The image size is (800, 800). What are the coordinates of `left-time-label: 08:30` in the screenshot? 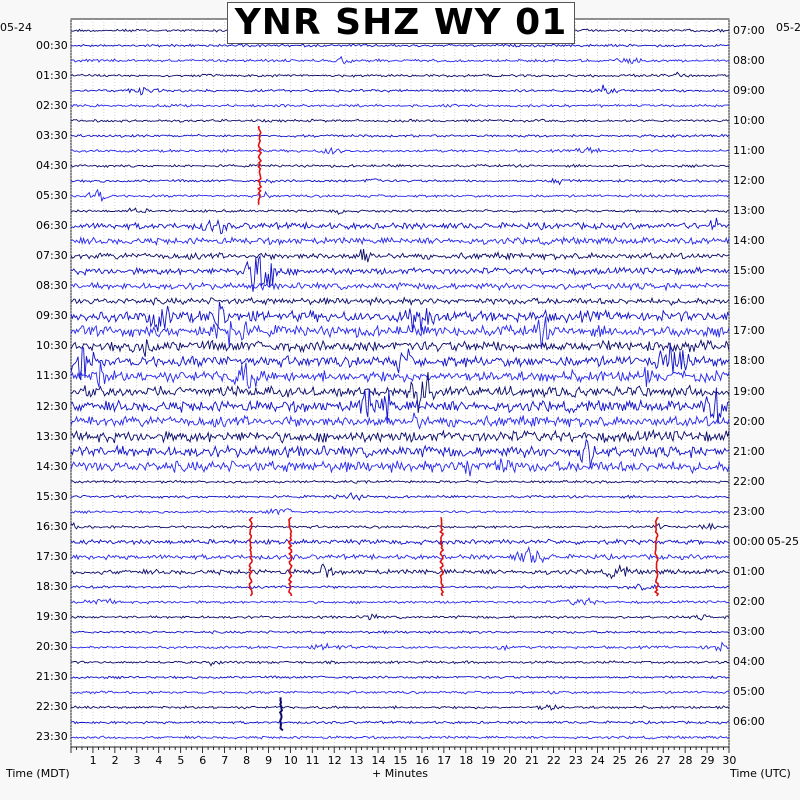 It's located at (52, 286).